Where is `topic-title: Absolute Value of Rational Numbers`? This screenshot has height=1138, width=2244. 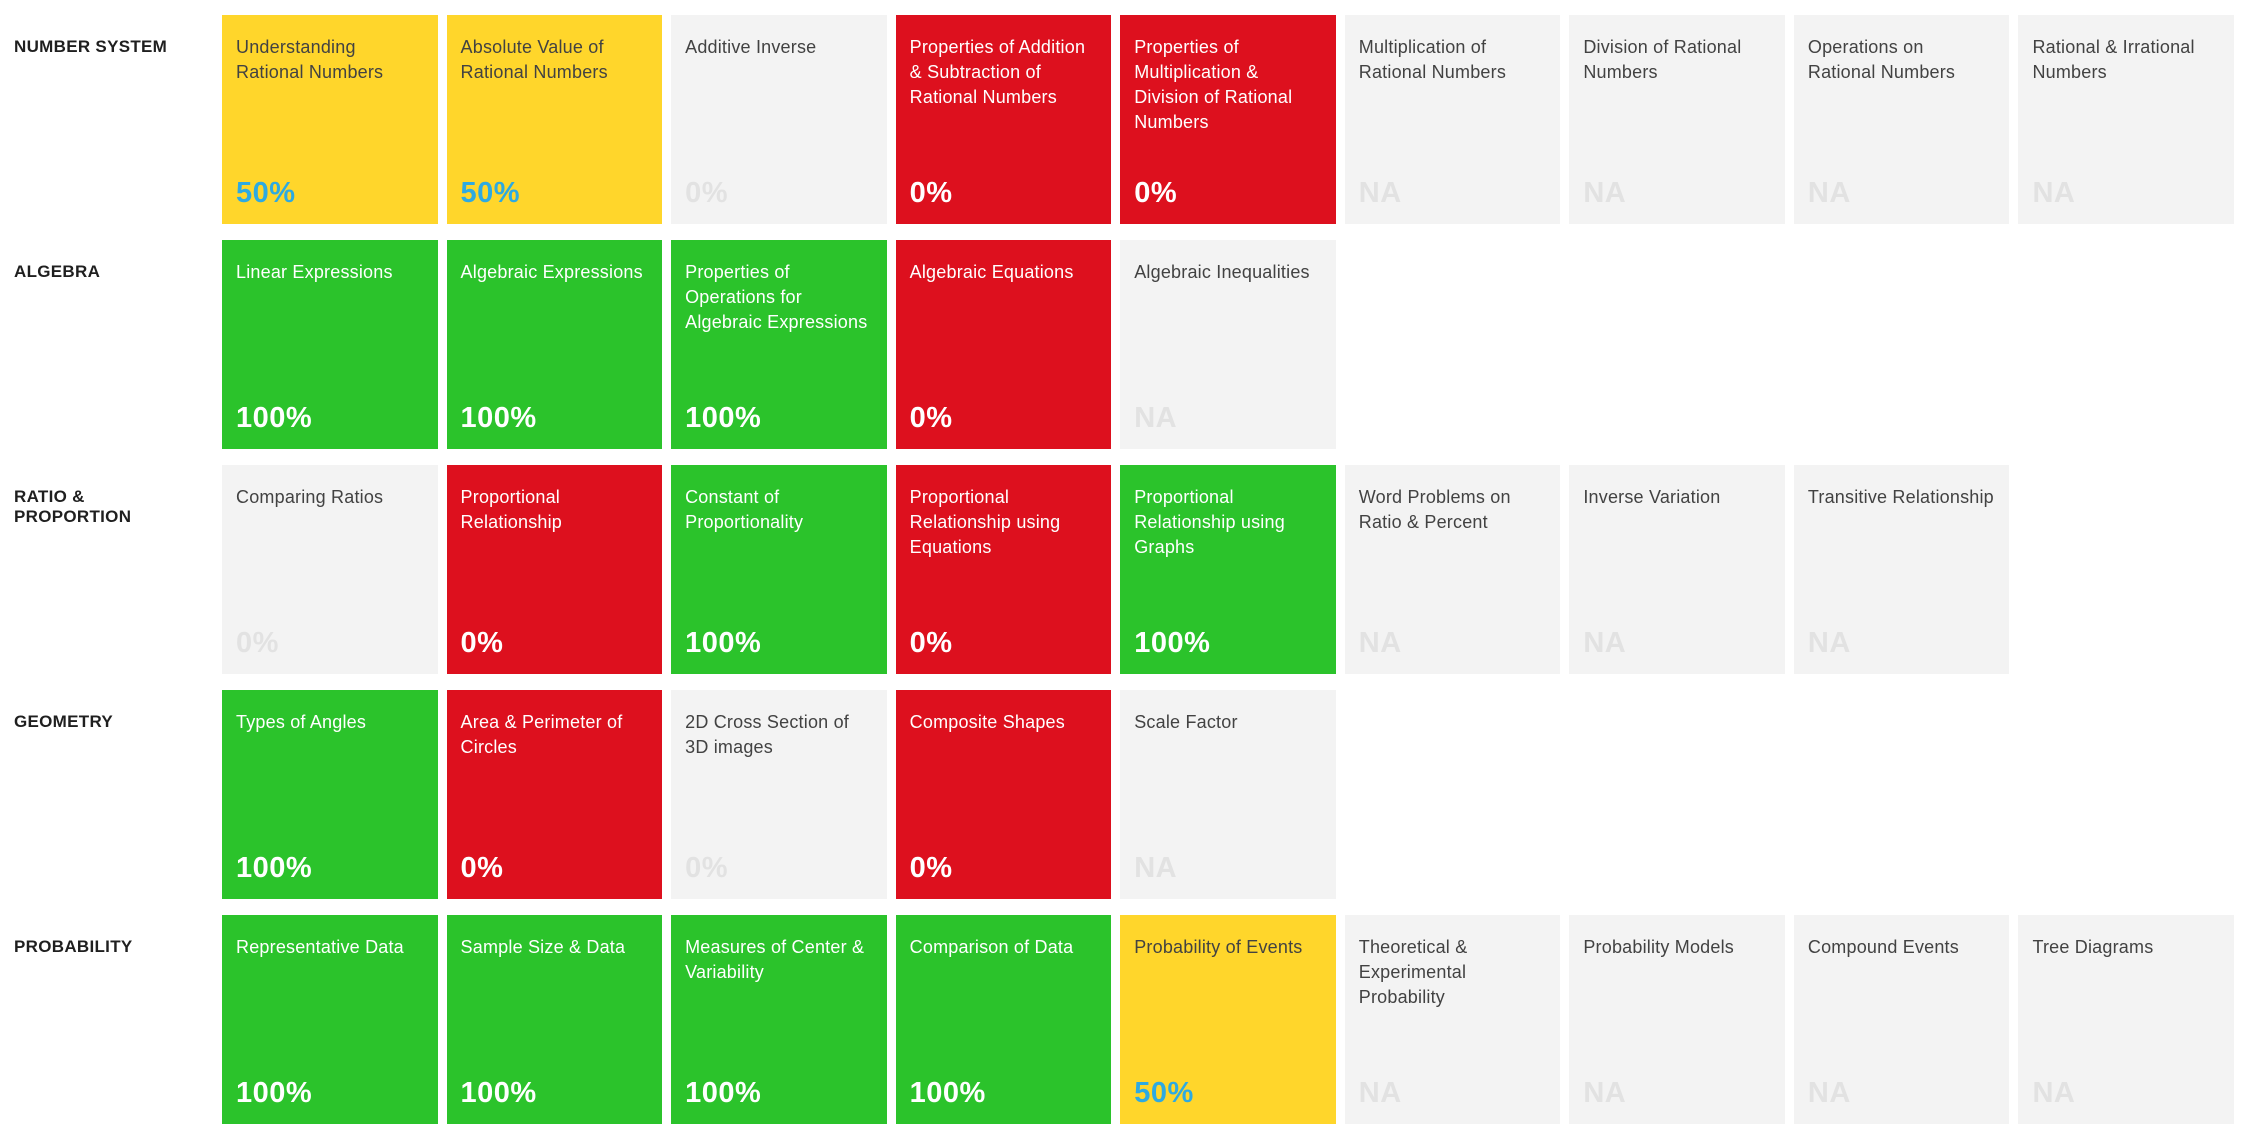
topic-title: Absolute Value of Rational Numbers is located at coordinates (534, 59).